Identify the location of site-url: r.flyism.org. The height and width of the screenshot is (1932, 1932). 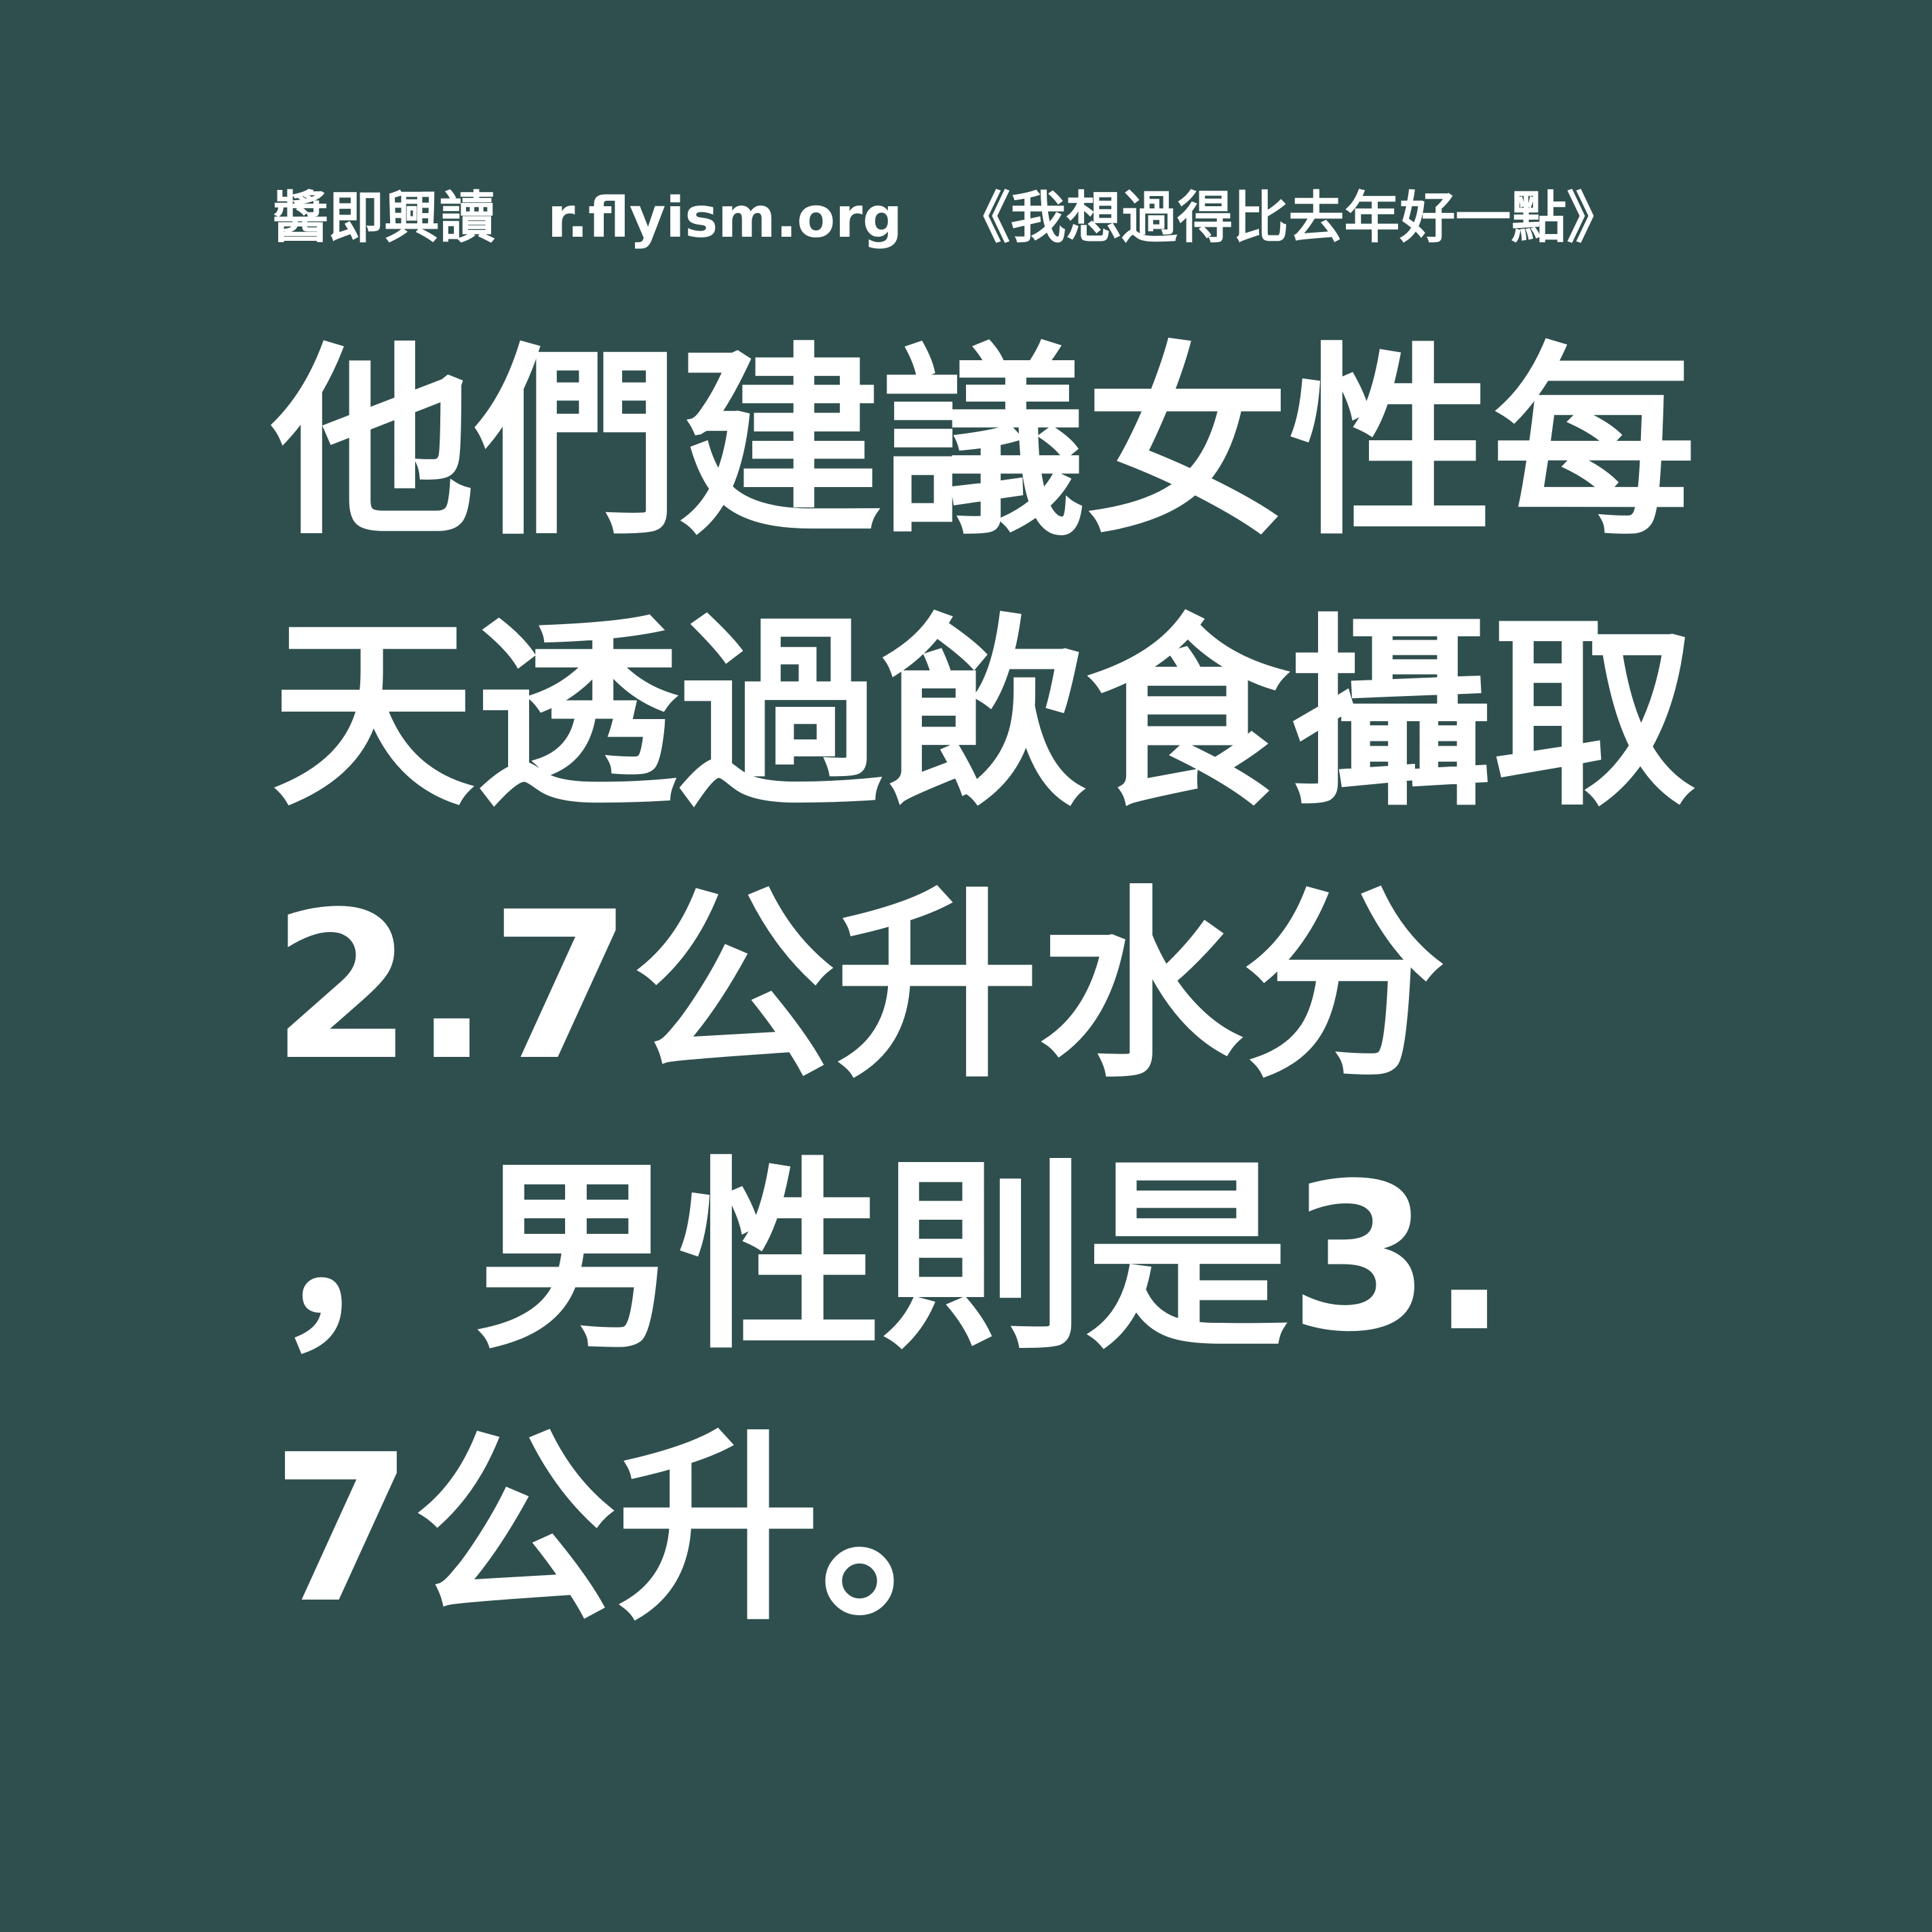
(725, 218).